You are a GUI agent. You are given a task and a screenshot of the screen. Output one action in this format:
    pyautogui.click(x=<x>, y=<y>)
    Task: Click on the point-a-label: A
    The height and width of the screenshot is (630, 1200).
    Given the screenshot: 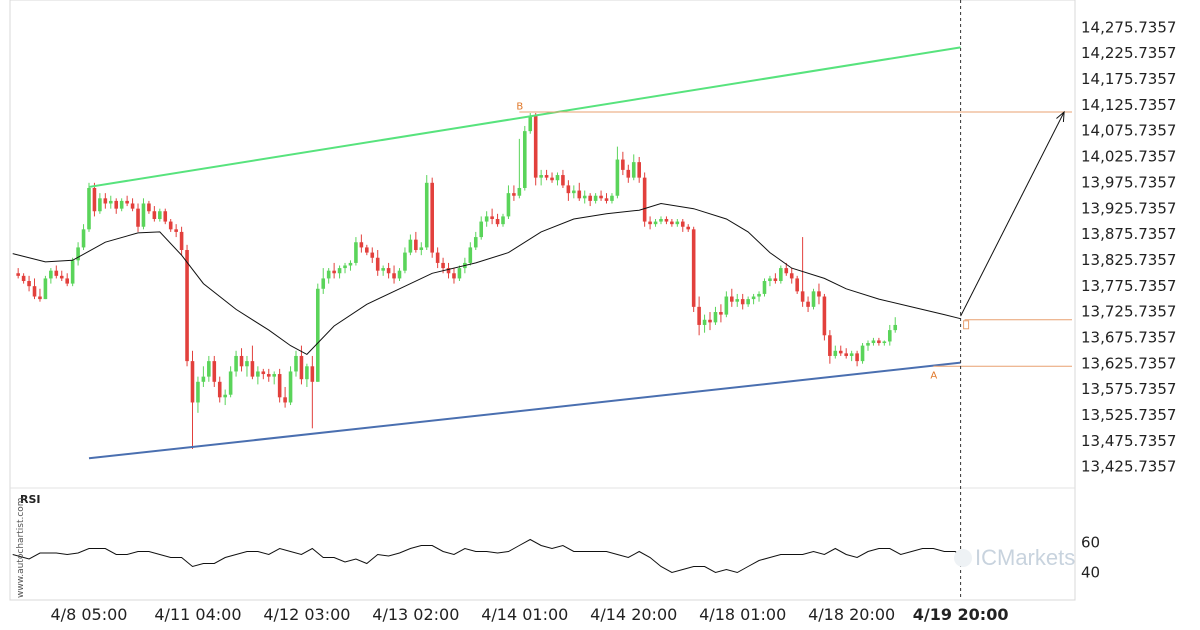 What is the action you would take?
    pyautogui.click(x=933, y=375)
    